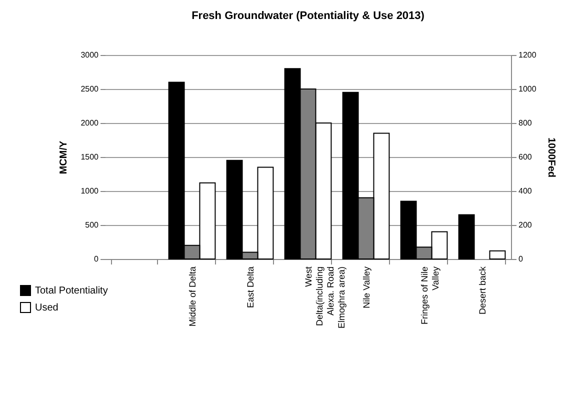 The height and width of the screenshot is (419, 561). Describe the element at coordinates (527, 89) in the screenshot. I see `y2-tick-label: 1000` at that location.